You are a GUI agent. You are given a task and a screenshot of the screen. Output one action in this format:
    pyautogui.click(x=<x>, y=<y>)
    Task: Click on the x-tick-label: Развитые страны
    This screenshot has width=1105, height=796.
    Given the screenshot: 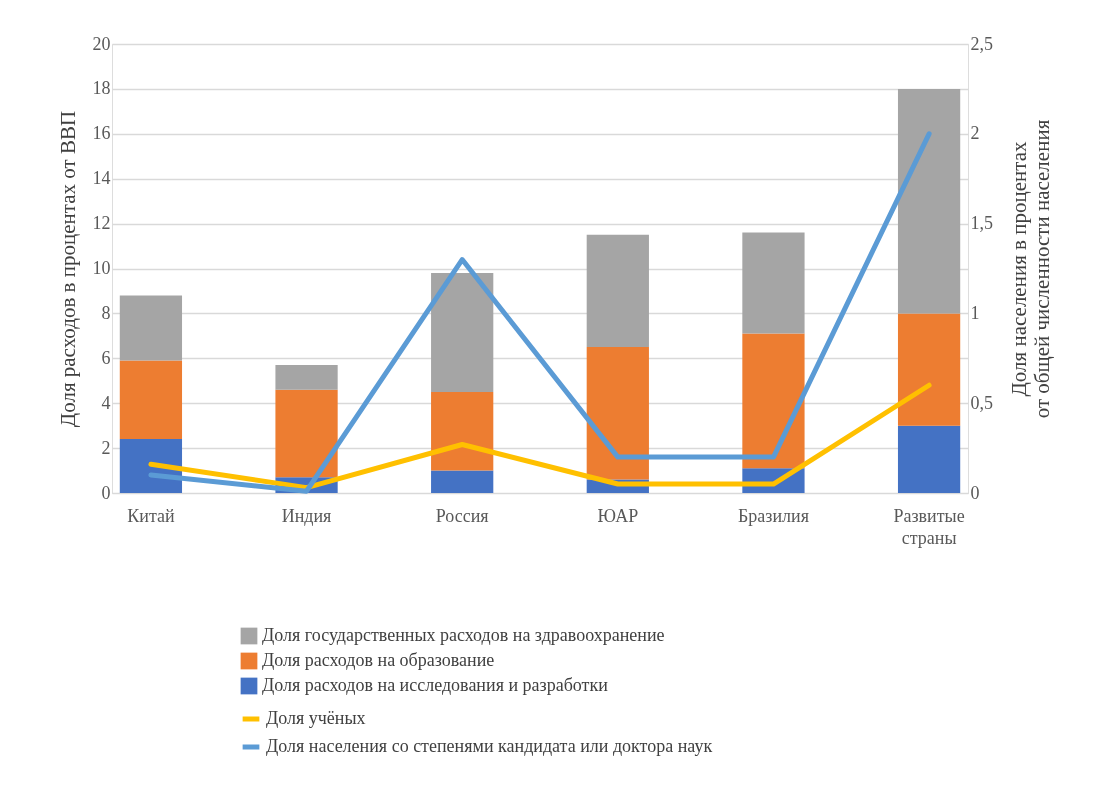 What is the action you would take?
    pyautogui.click(x=929, y=526)
    